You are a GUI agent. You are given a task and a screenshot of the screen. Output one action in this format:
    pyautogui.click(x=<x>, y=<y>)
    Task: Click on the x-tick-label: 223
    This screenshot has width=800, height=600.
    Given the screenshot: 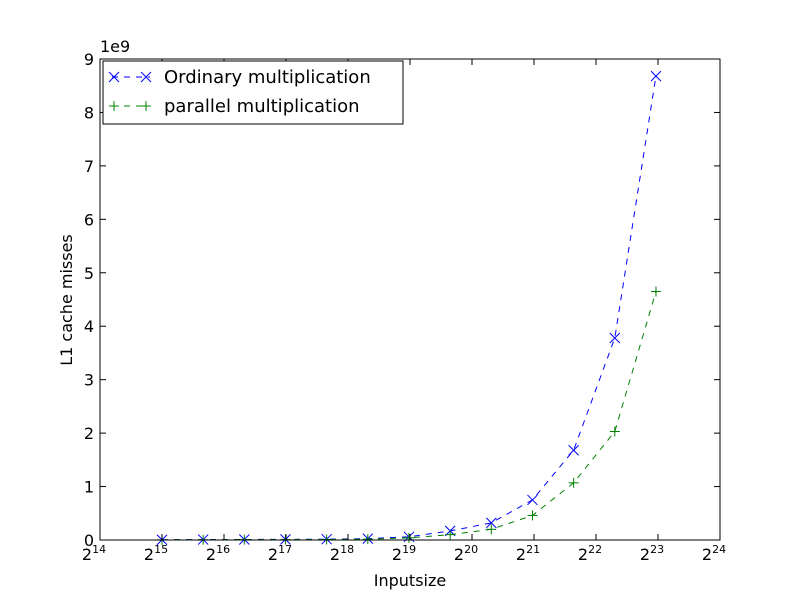 What is the action you would take?
    pyautogui.click(x=652, y=553)
    